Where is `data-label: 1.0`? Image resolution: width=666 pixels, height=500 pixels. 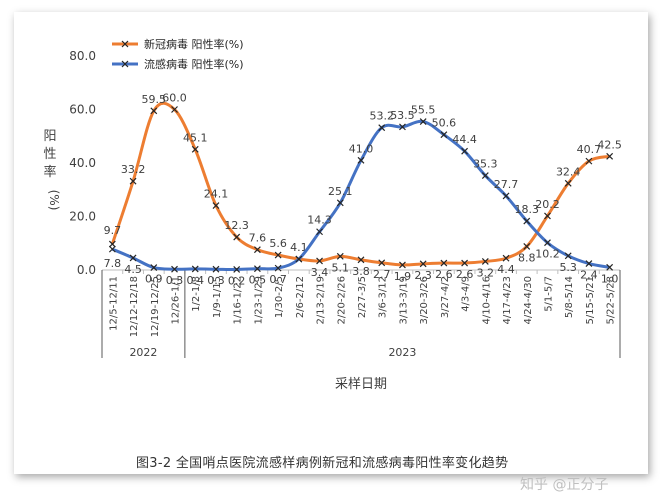 data-label: 1.0 is located at coordinates (610, 278).